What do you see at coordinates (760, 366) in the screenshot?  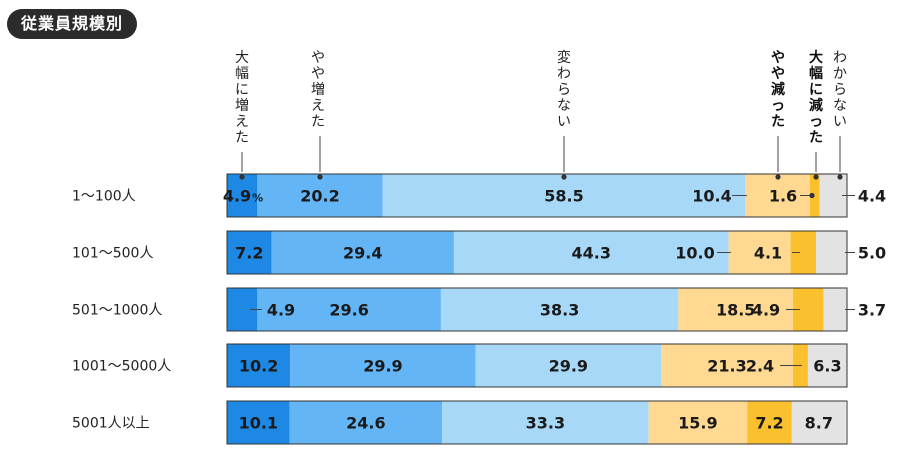 I see `value-label-big-decrease-row3: 2.4` at bounding box center [760, 366].